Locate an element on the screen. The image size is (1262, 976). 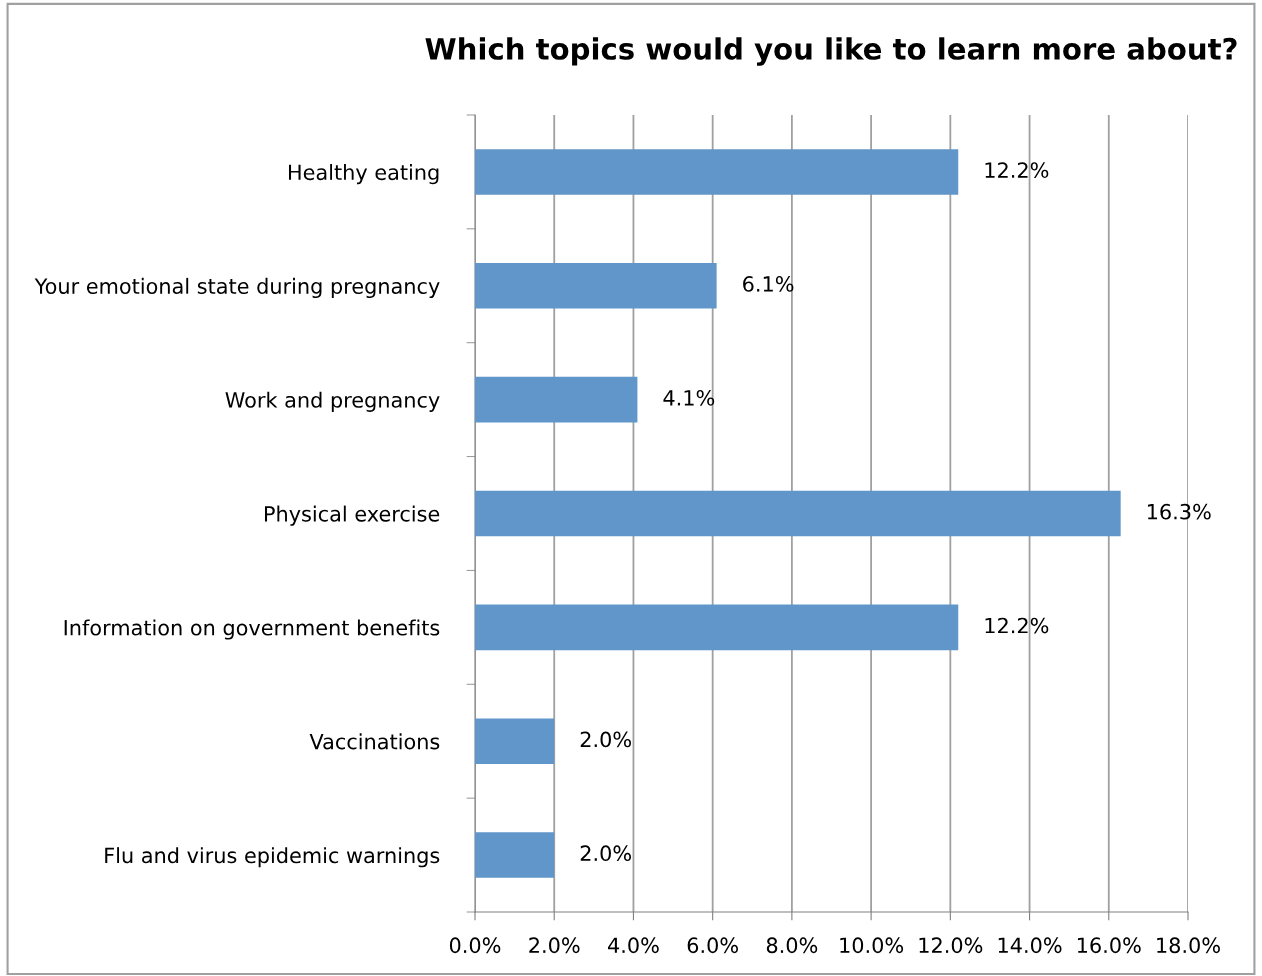
y-tick-label: Flu and virus epidemic warnings is located at coordinates (272, 857).